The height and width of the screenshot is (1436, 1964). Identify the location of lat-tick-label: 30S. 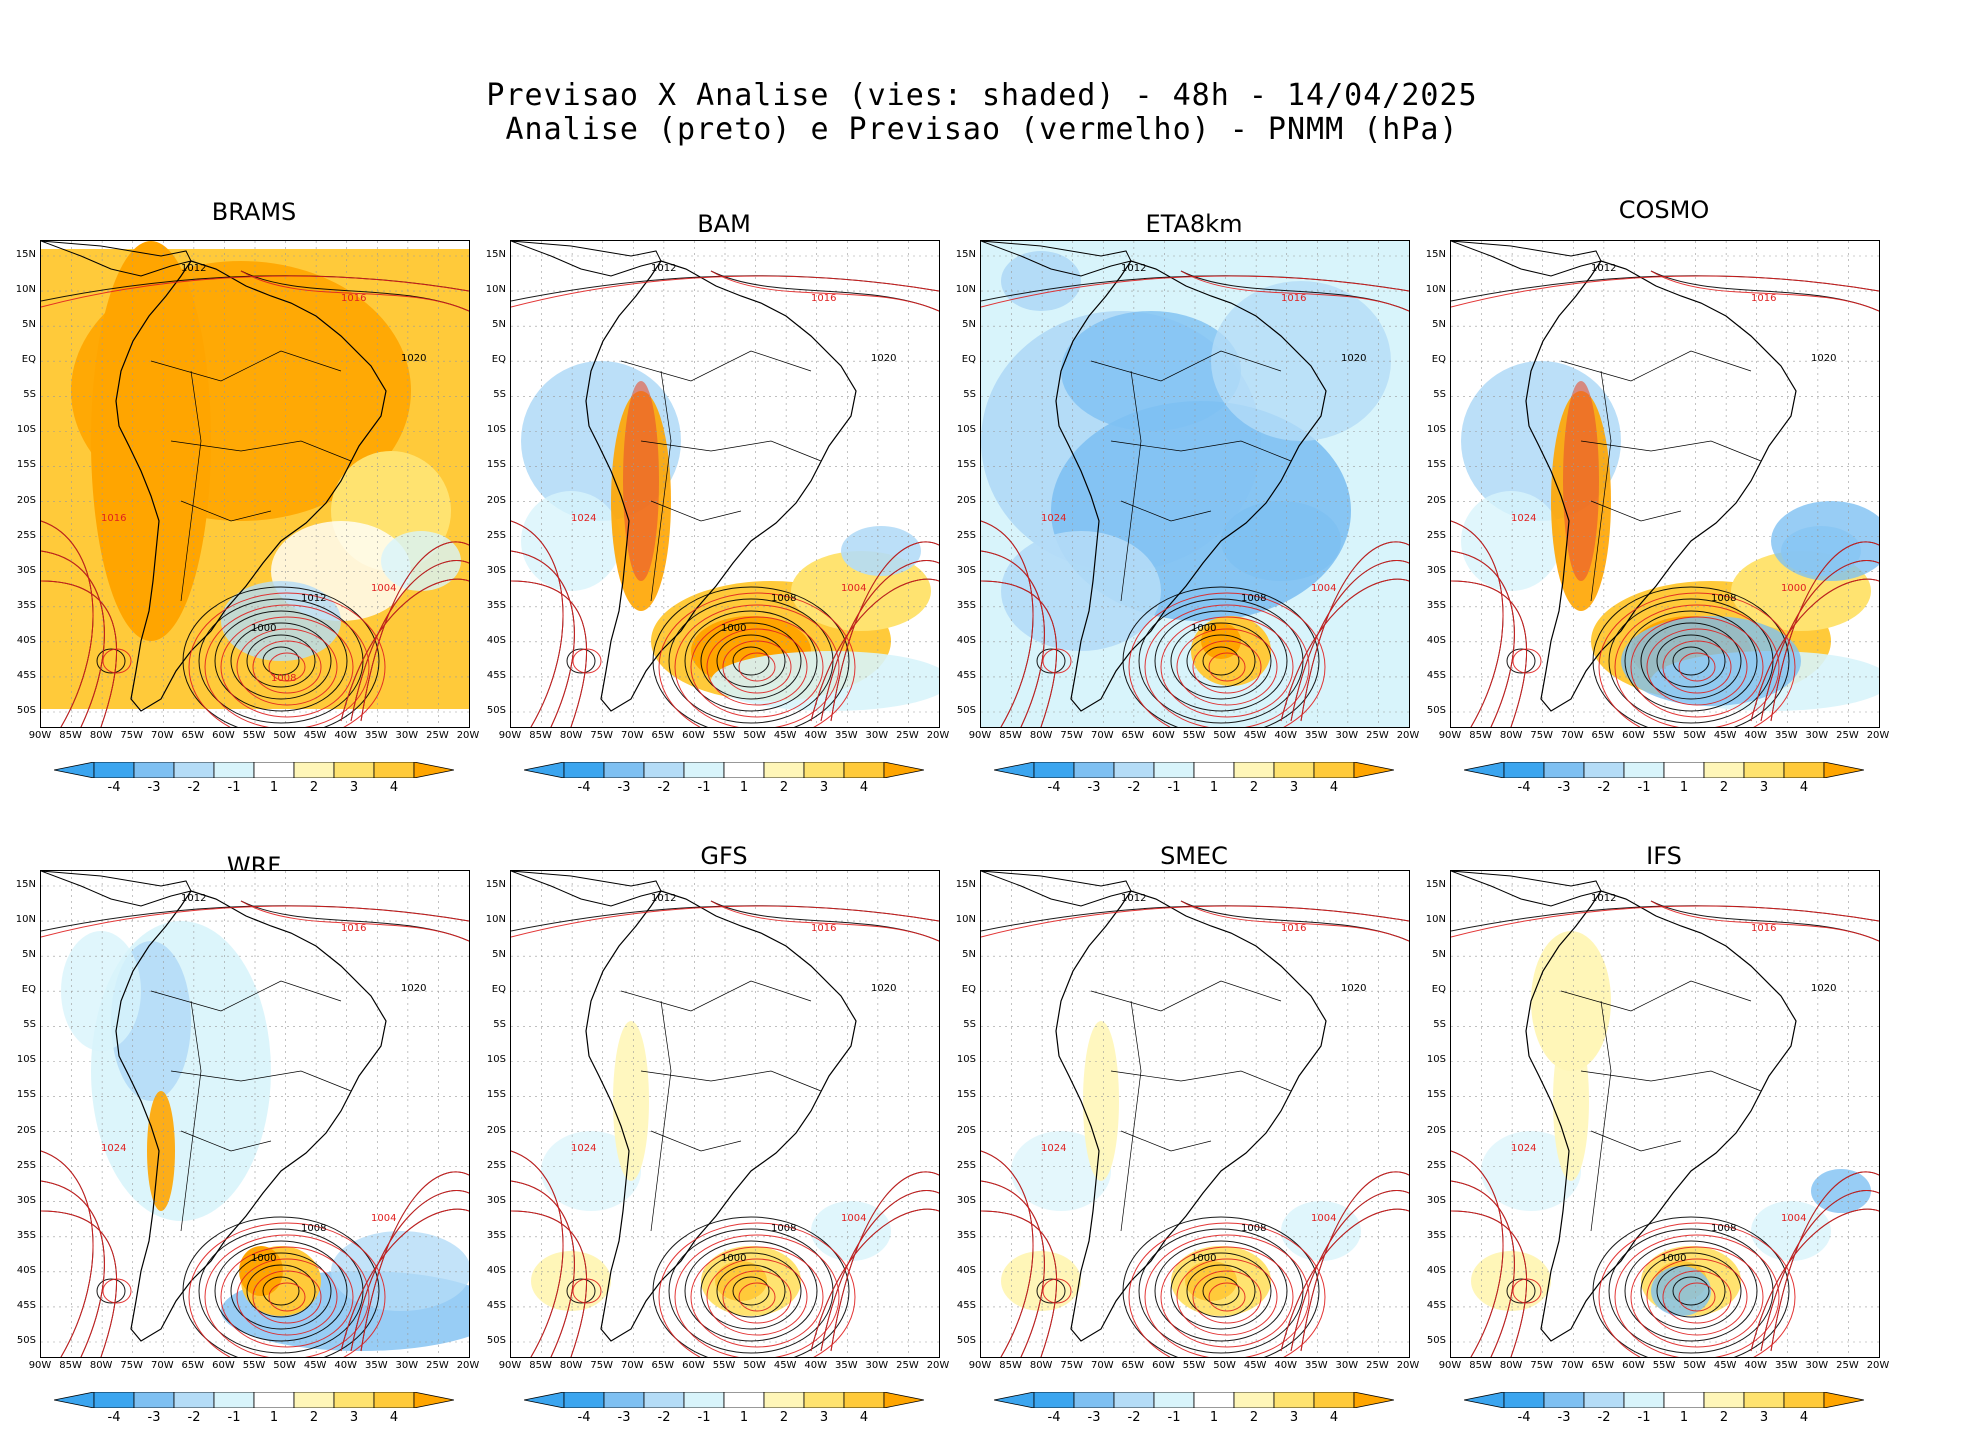
(1436, 570).